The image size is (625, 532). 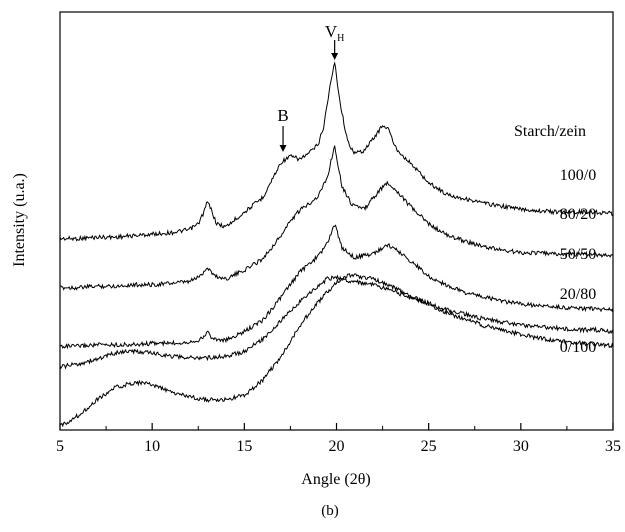 I want to click on x-tick-label: 15, so click(x=244, y=446).